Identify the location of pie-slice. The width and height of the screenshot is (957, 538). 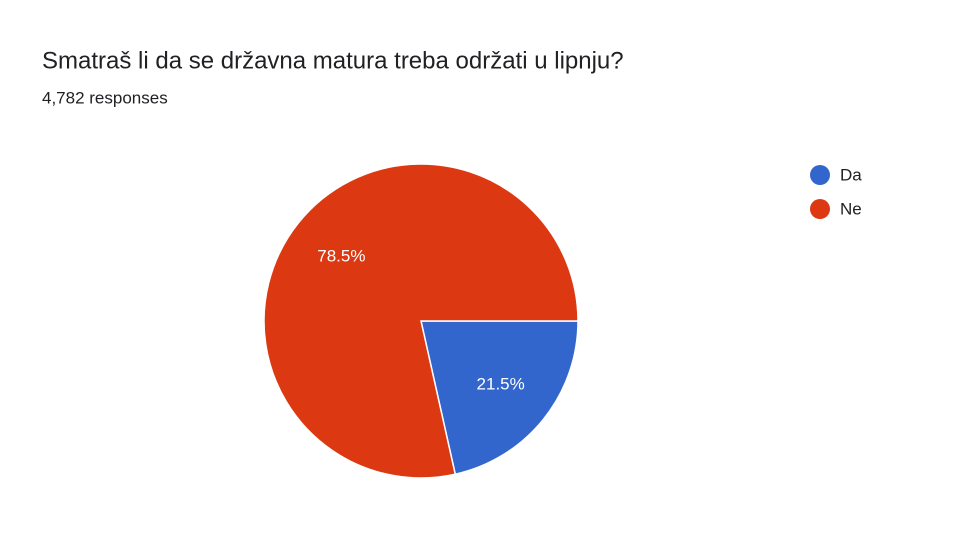
(499, 398).